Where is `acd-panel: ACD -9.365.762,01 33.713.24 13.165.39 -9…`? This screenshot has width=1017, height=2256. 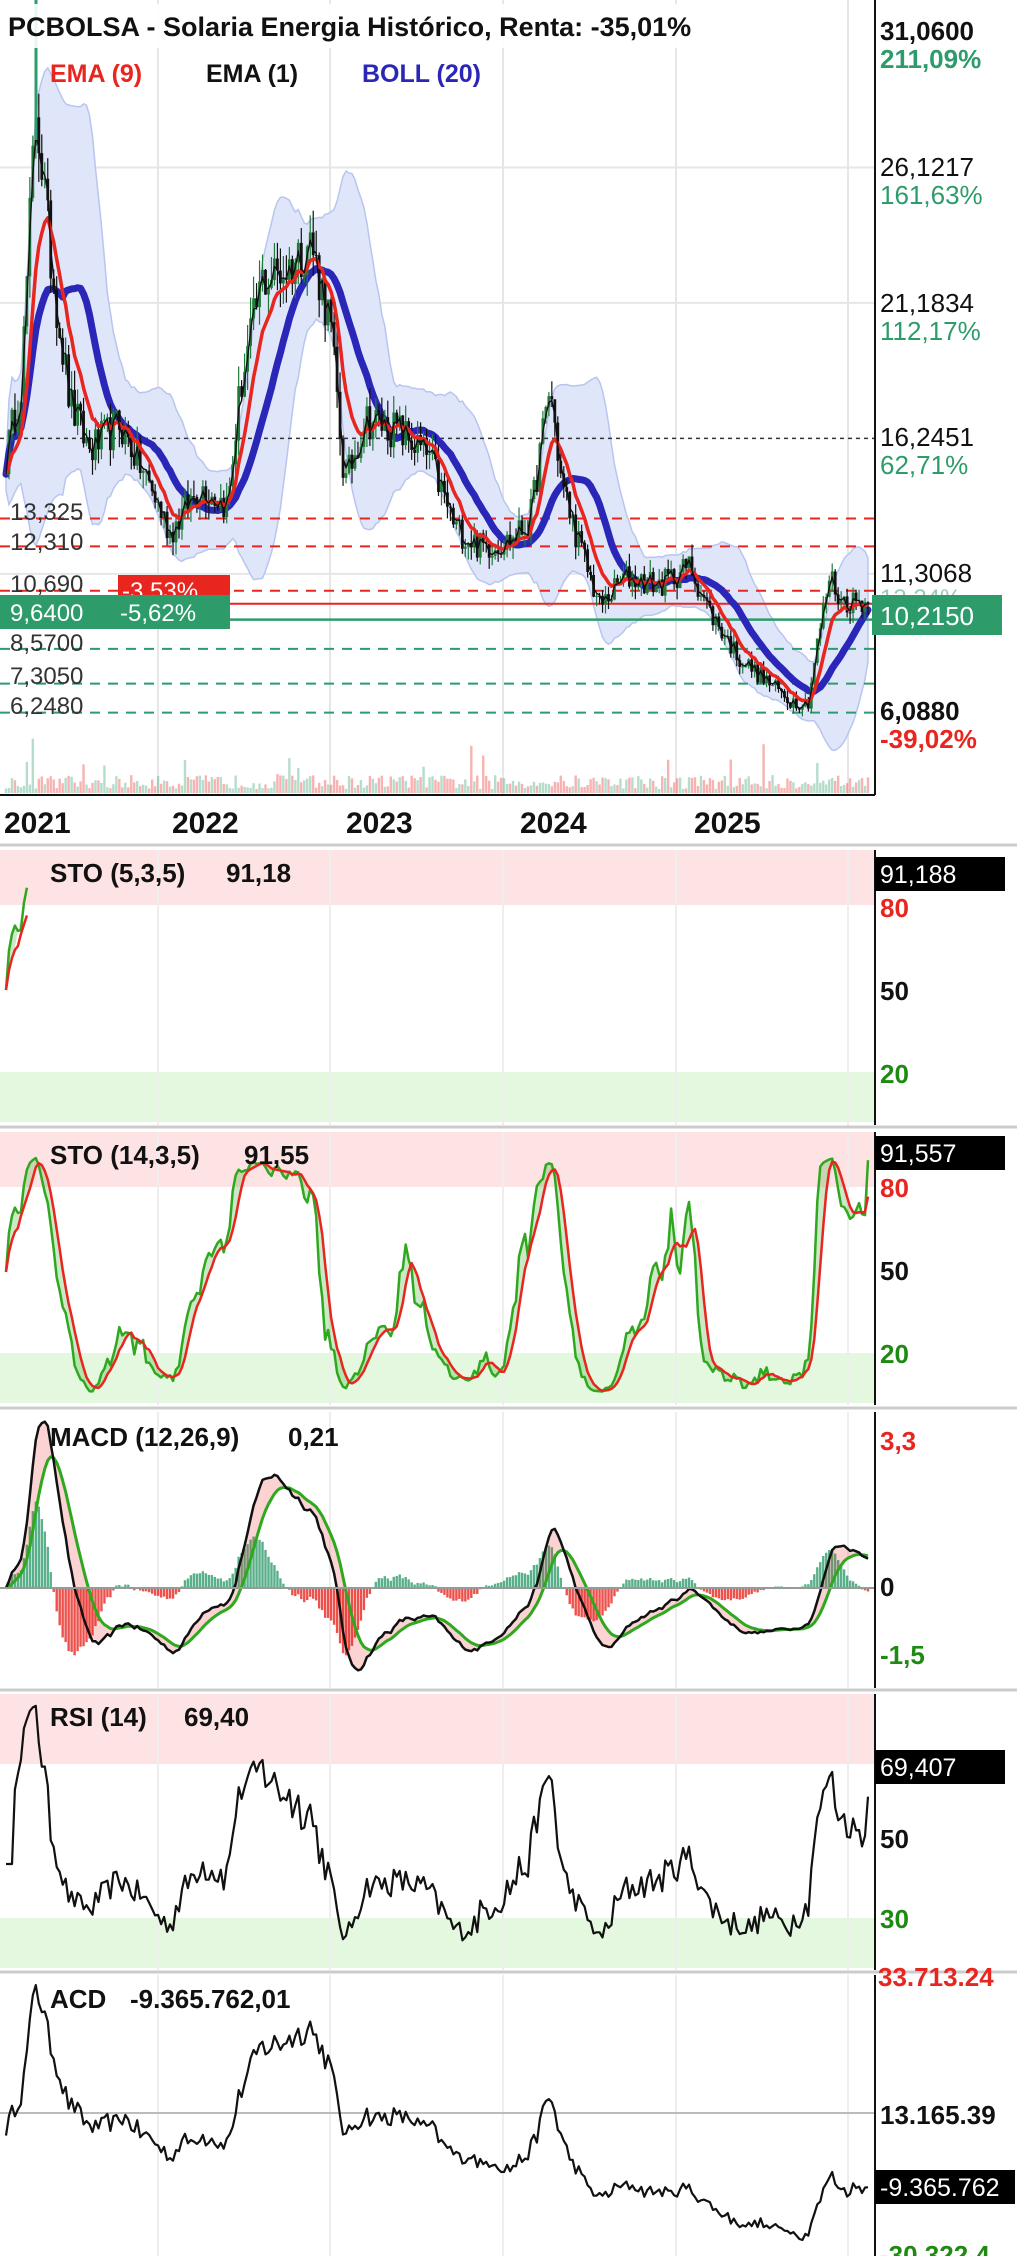 acd-panel: ACD -9.365.762,01 33.713.24 13.165.39 -9… is located at coordinates (507, 2109).